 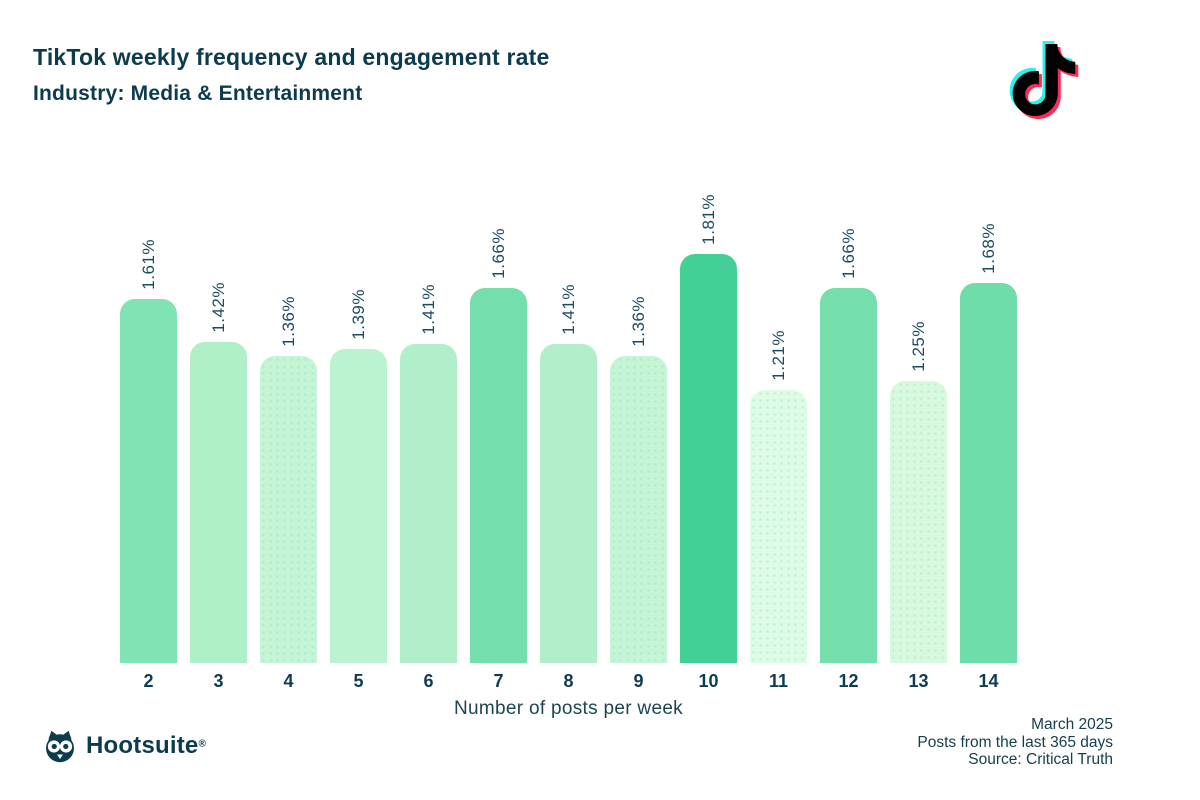 I want to click on bar-column: 1.41% 8, so click(x=568, y=492).